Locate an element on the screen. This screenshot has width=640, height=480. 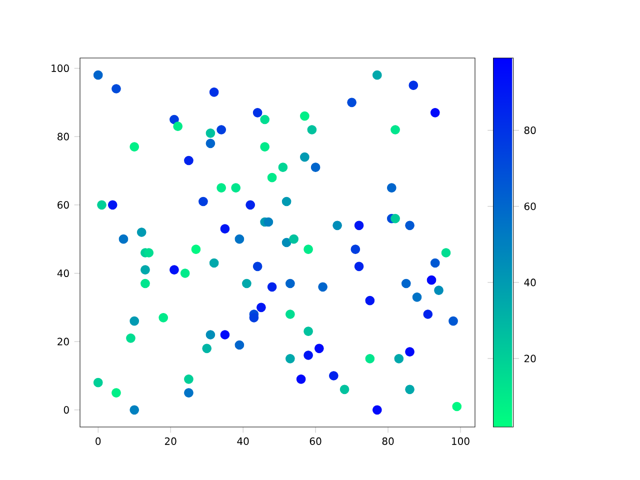
y-tick-label: 100 is located at coordinates (60, 68).